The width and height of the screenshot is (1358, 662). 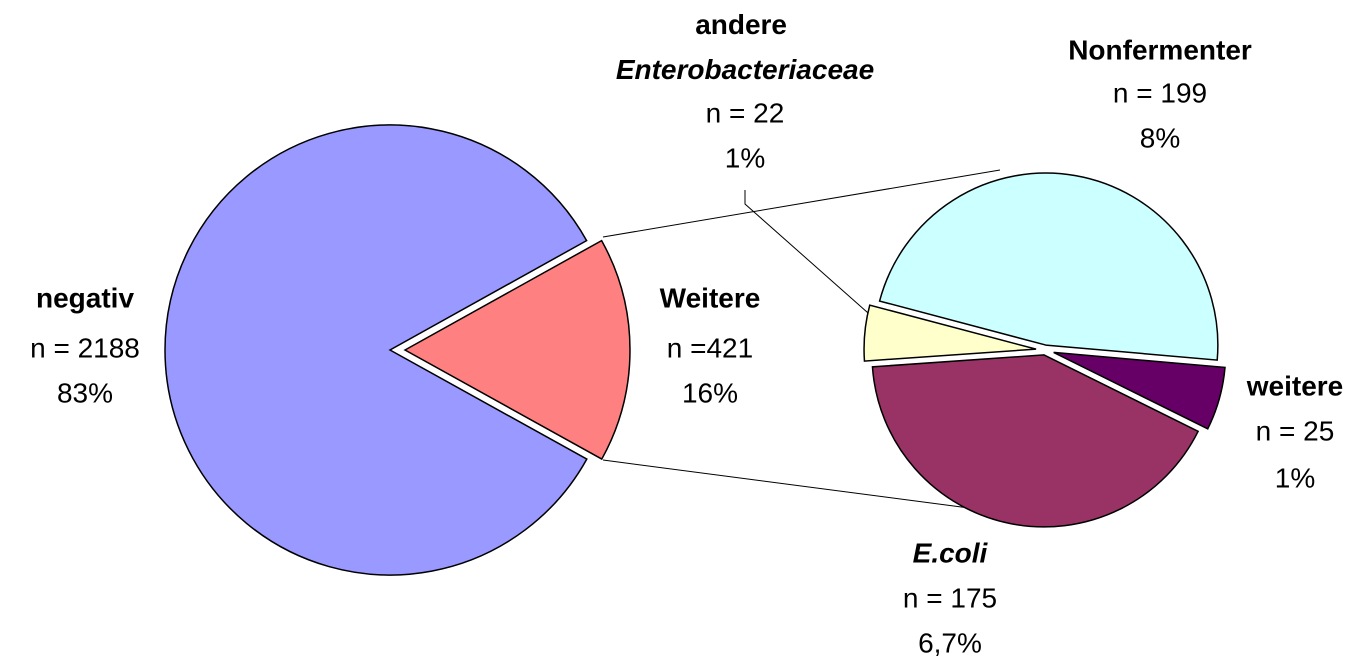 I want to click on percent-label: 16%, so click(x=710, y=392).